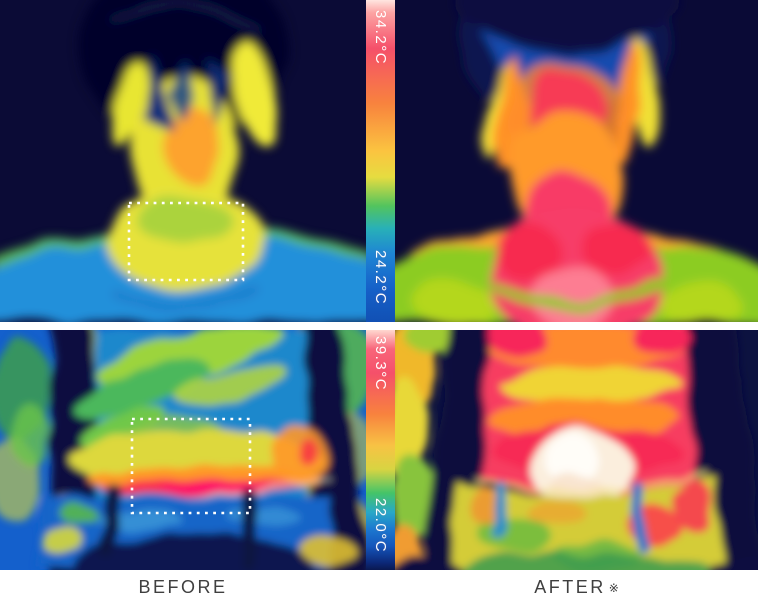  Describe the element at coordinates (380, 38) in the screenshot. I see `temp-label-neck-max: 34.2°C` at that location.